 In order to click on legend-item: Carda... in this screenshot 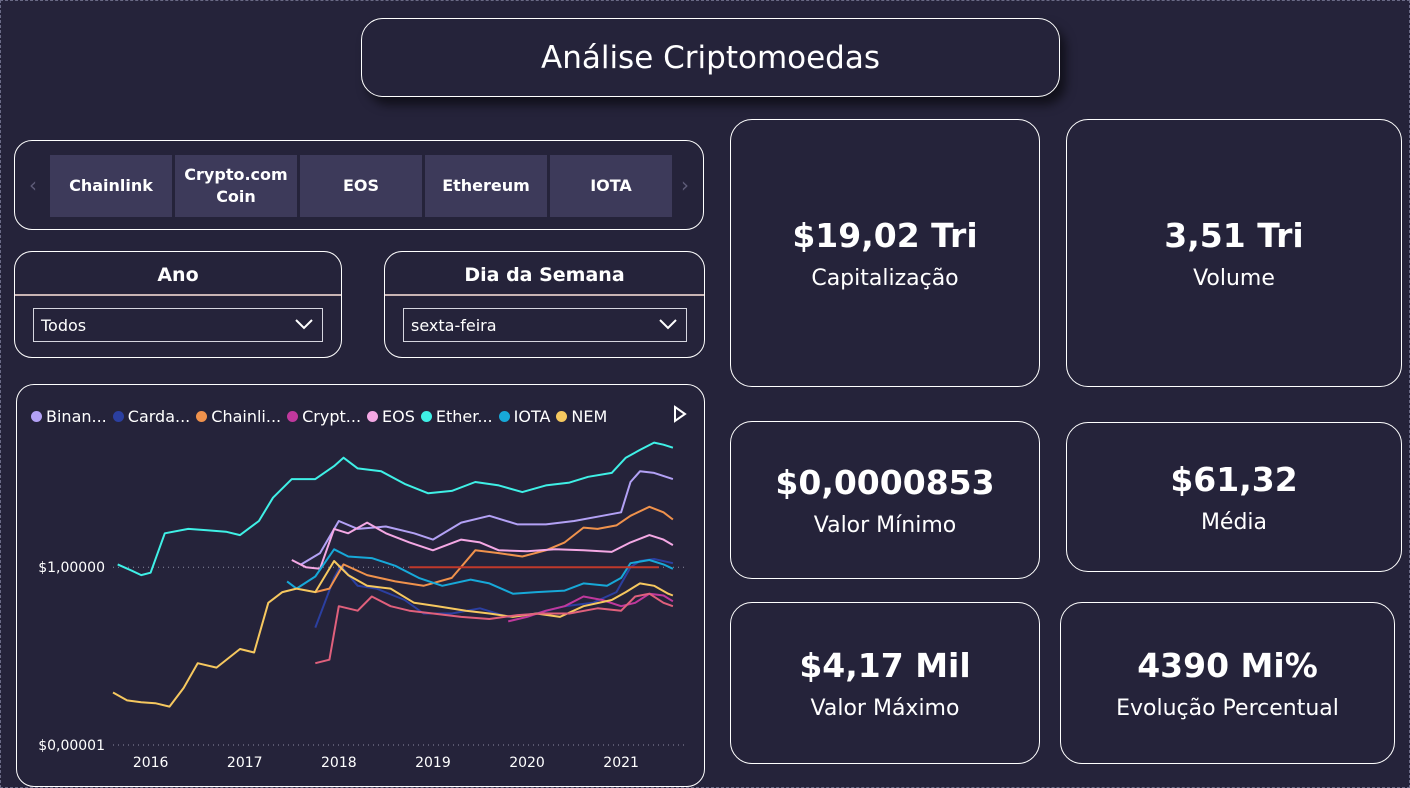, I will do `click(151, 416)`.